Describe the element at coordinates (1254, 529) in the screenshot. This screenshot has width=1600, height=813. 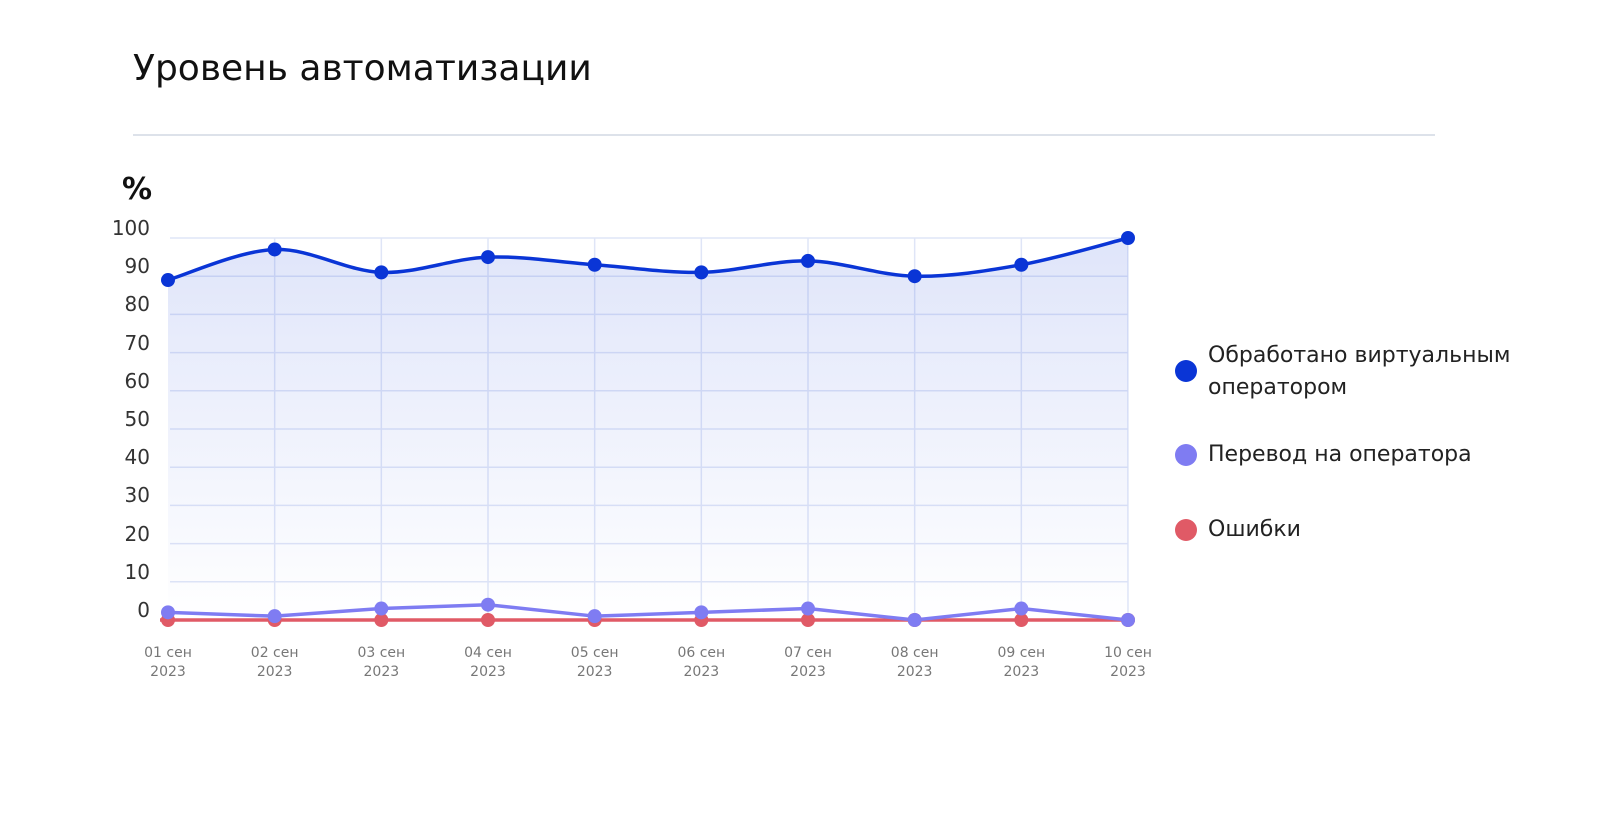
I see `legend-label: Ошибки` at that location.